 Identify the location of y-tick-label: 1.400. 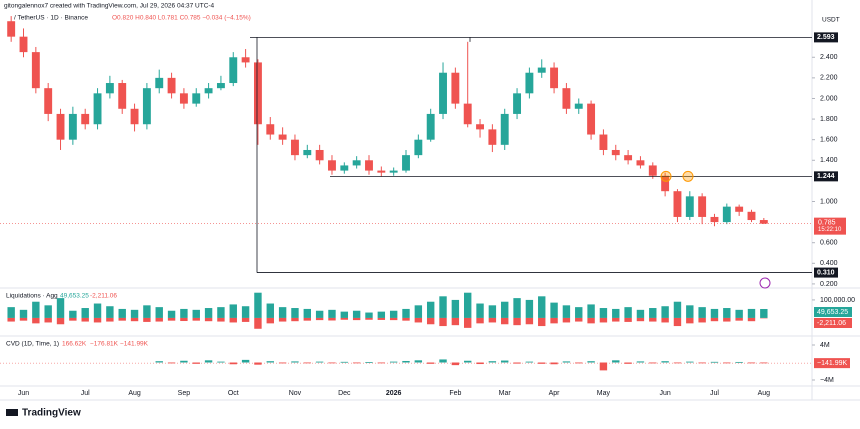
(829, 160).